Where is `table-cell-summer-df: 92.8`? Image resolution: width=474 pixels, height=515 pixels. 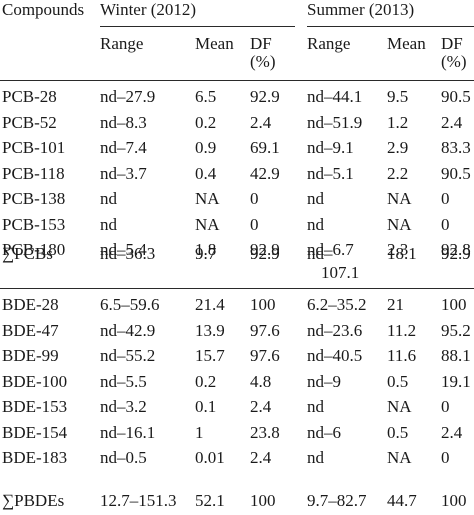 table-cell-summer-df: 92.8 is located at coordinates (456, 249).